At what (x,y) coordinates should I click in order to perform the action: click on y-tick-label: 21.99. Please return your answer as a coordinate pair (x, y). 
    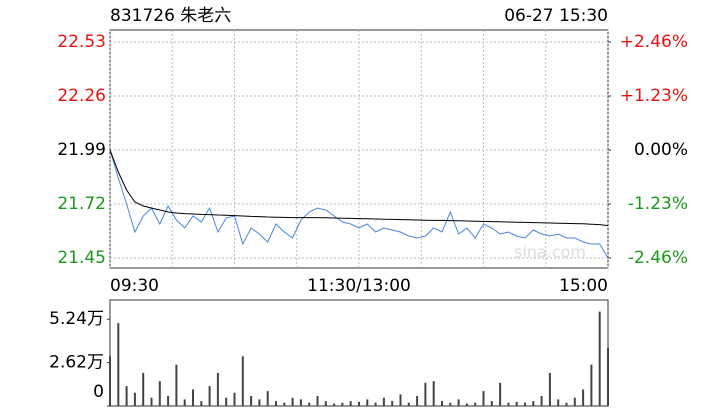
    Looking at the image, I should click on (81, 150).